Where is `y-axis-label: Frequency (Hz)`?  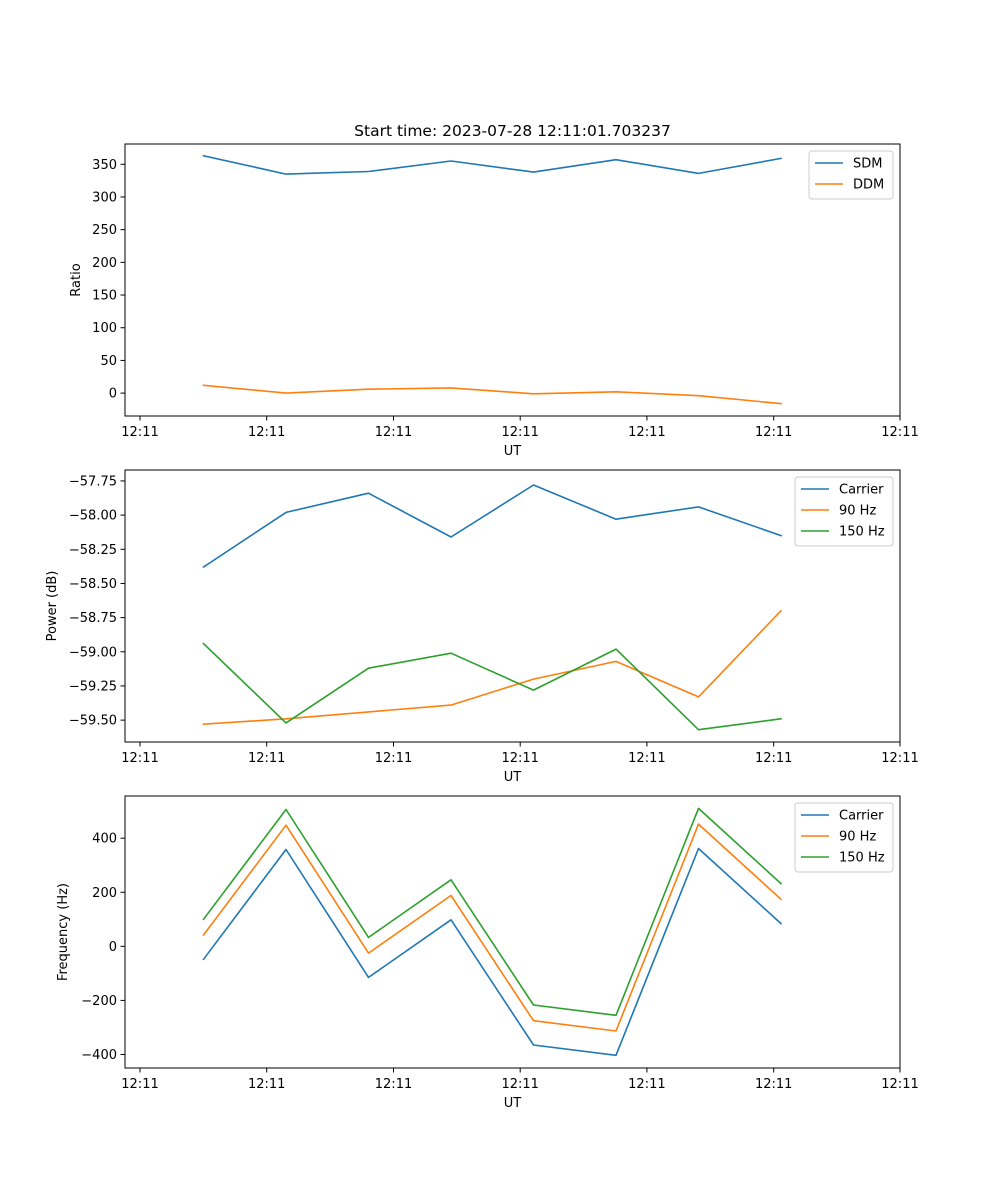 y-axis-label: Frequency (Hz) is located at coordinates (63, 932).